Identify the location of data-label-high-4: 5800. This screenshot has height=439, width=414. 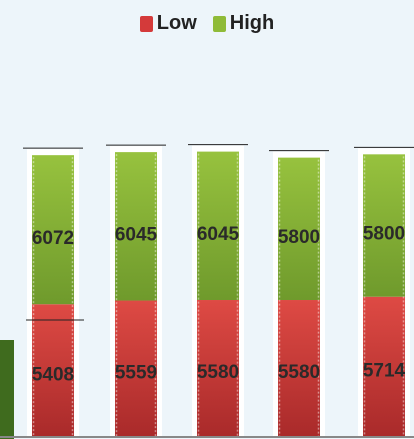
(299, 237).